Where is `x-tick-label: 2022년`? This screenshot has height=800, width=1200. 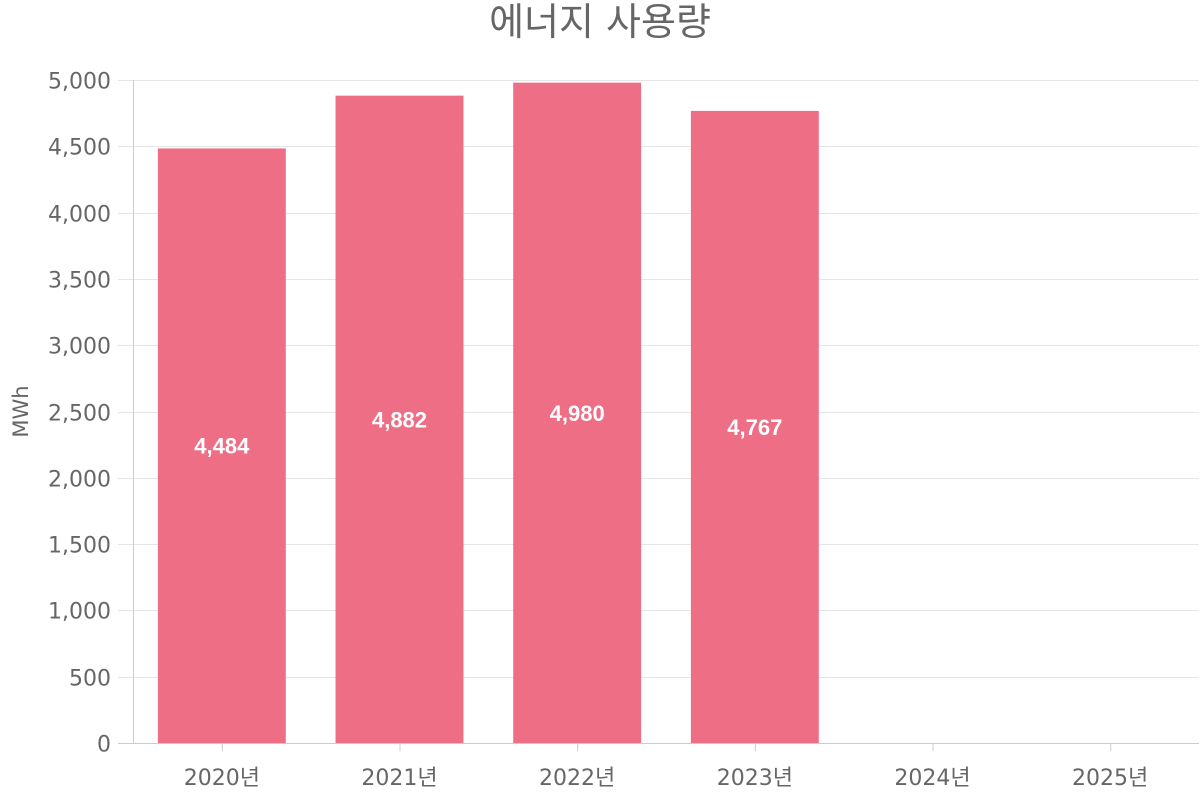
x-tick-label: 2022년 is located at coordinates (577, 778).